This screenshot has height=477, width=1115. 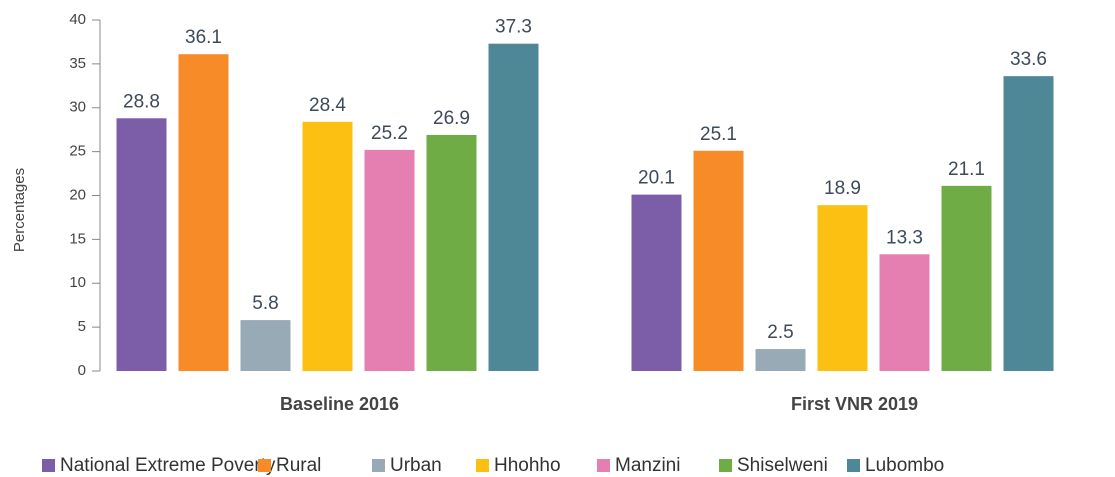 I want to click on data-label: 13.3, so click(x=904, y=237).